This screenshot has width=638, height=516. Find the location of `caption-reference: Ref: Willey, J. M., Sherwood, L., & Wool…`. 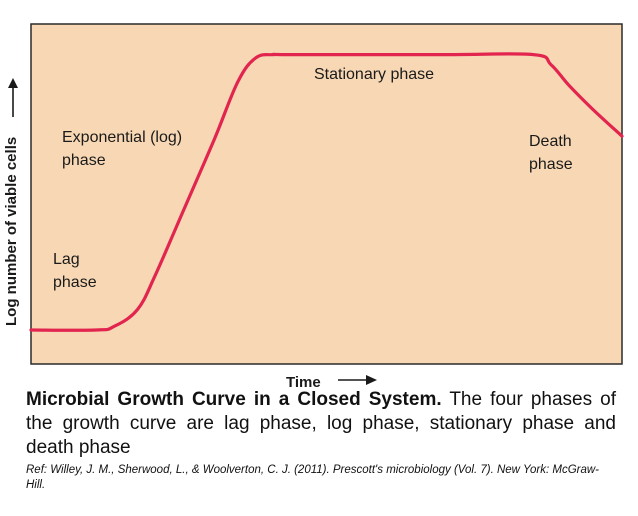

caption-reference: Ref: Willey, J. M., Sherwood, L., & Wool… is located at coordinates (313, 477).